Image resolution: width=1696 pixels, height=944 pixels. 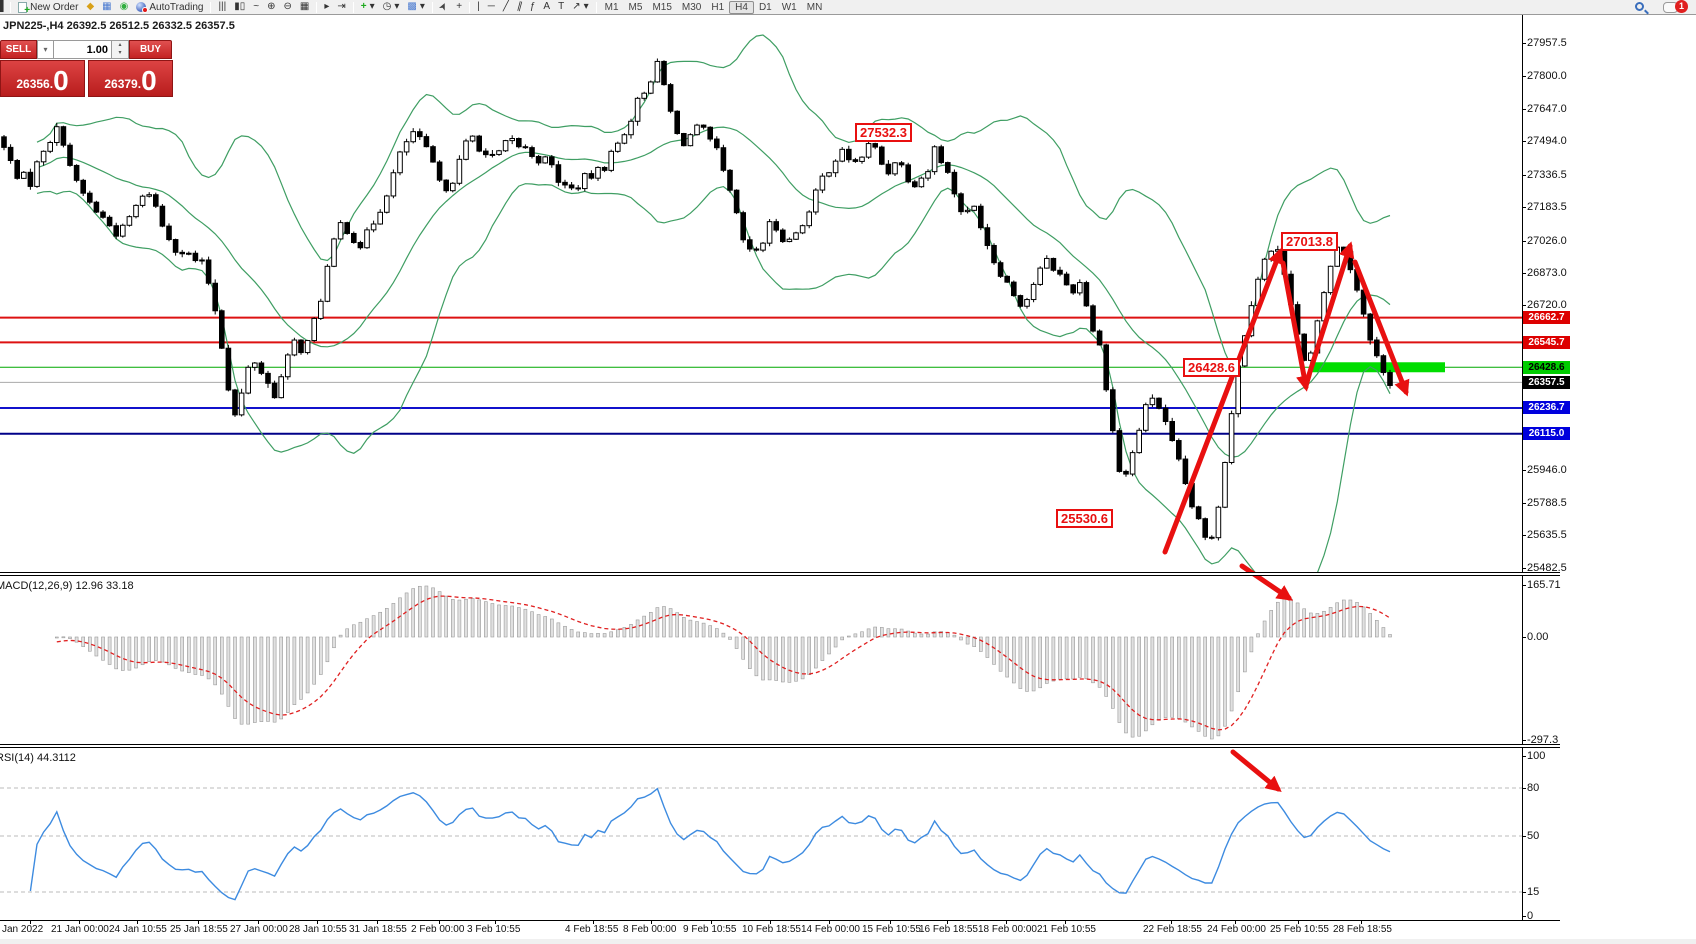 What do you see at coordinates (387, 6) in the screenshot?
I see `clock-icon: ◷` at bounding box center [387, 6].